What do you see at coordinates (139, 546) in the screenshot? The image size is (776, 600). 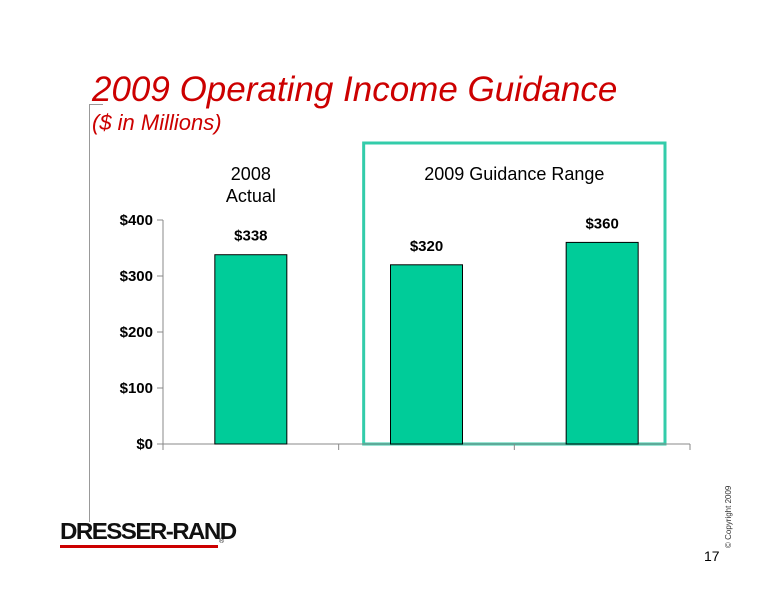 I see `logo-underline` at bounding box center [139, 546].